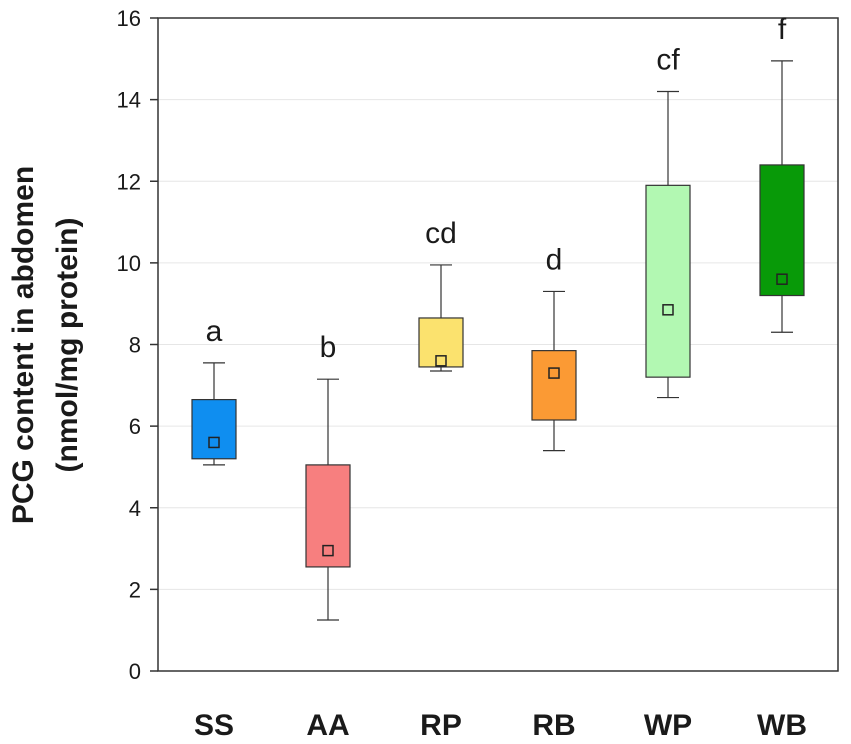 The image size is (851, 744). I want to click on significance-letter: cd, so click(441, 233).